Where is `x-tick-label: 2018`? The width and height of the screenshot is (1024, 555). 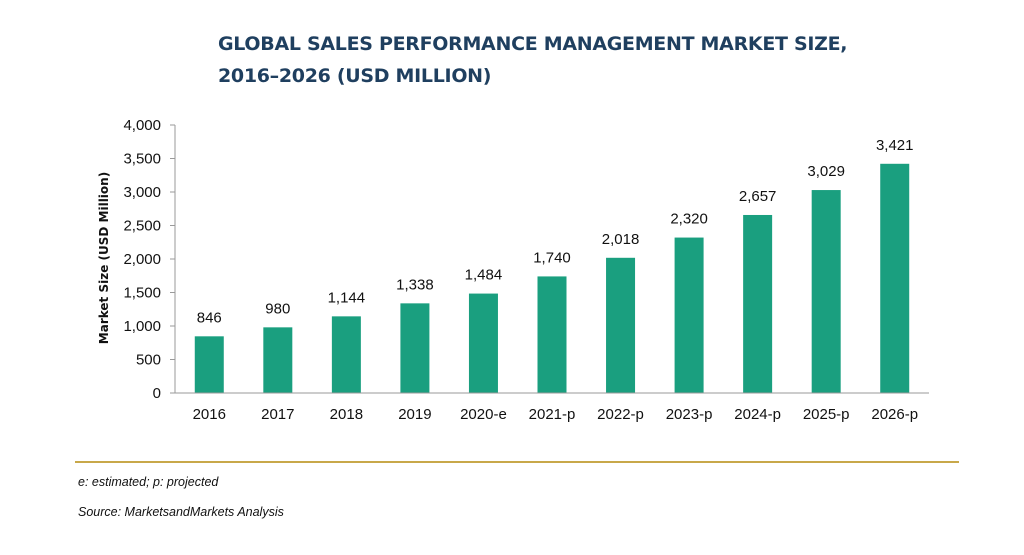
x-tick-label: 2018 is located at coordinates (346, 414).